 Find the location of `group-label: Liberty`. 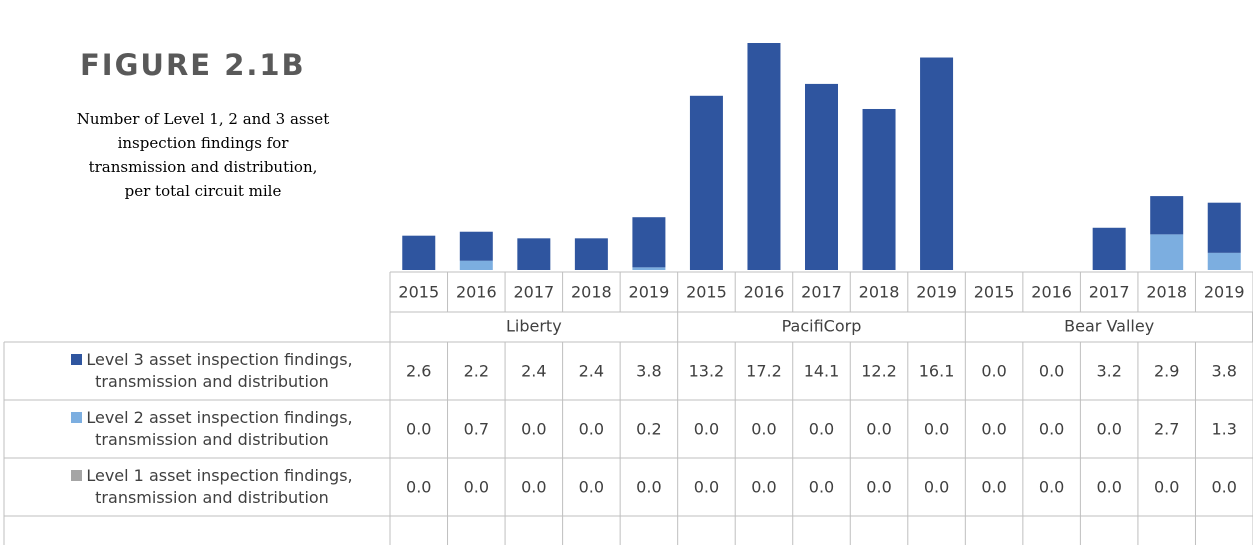

group-label: Liberty is located at coordinates (534, 326).